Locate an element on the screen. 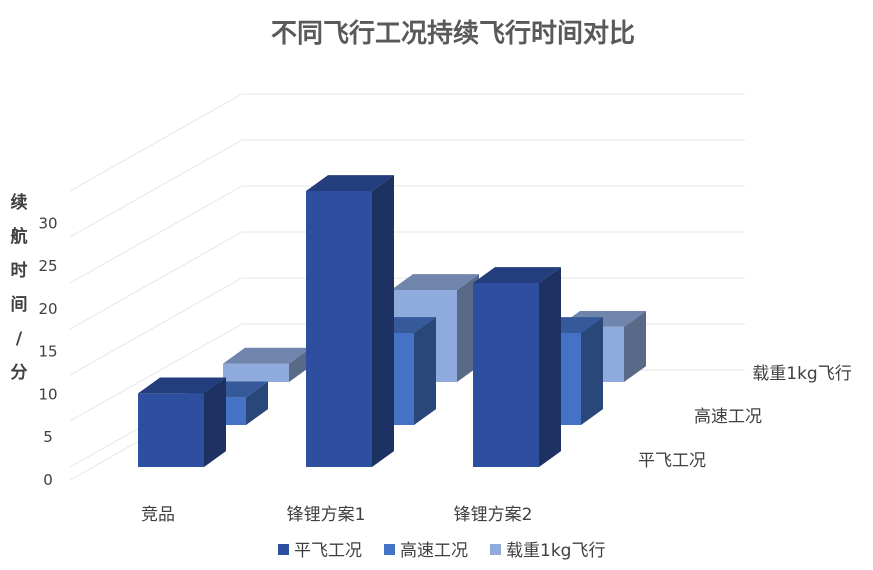 This screenshot has height=570, width=873. y-label-char: 航 is located at coordinates (19, 236).